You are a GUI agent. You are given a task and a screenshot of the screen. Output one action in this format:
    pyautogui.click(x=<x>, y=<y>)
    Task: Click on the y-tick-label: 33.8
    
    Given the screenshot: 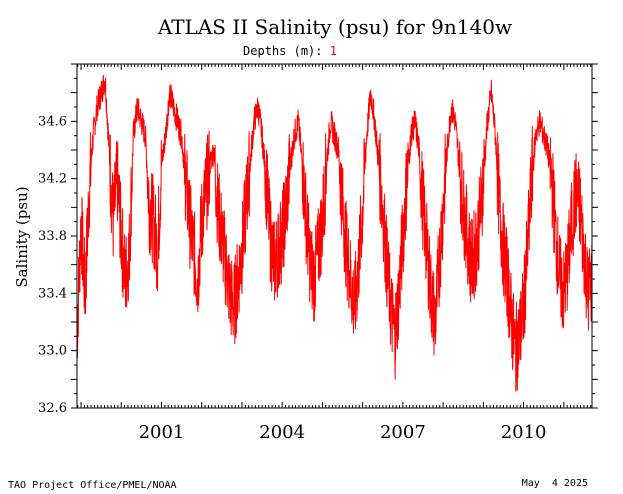 What is the action you would take?
    pyautogui.click(x=52, y=236)
    